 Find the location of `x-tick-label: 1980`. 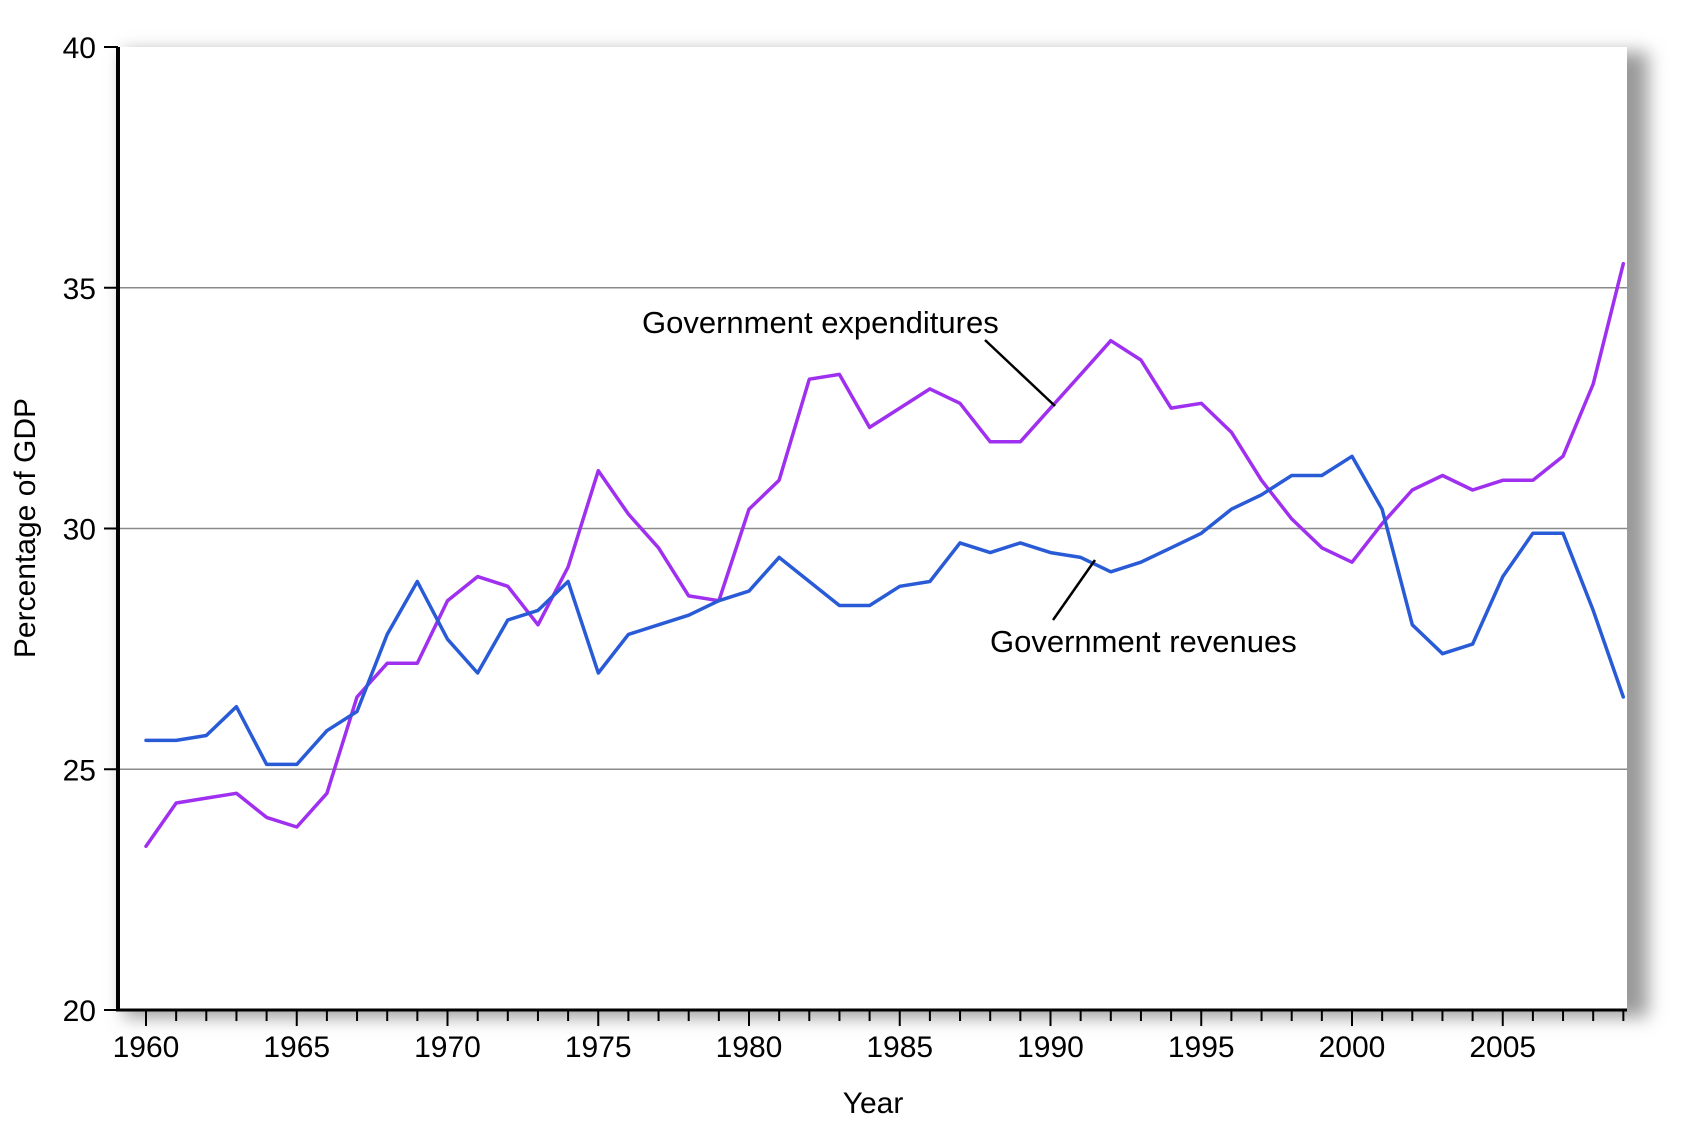

x-tick-label: 1980 is located at coordinates (749, 1047).